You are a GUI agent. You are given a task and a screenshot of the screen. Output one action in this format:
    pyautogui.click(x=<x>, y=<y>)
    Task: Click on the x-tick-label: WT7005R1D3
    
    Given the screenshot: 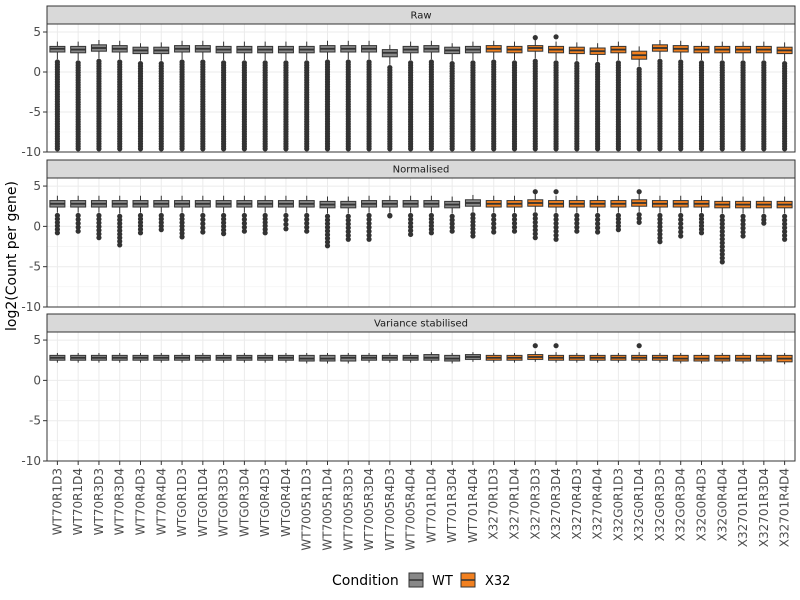 What is the action you would take?
    pyautogui.click(x=307, y=509)
    